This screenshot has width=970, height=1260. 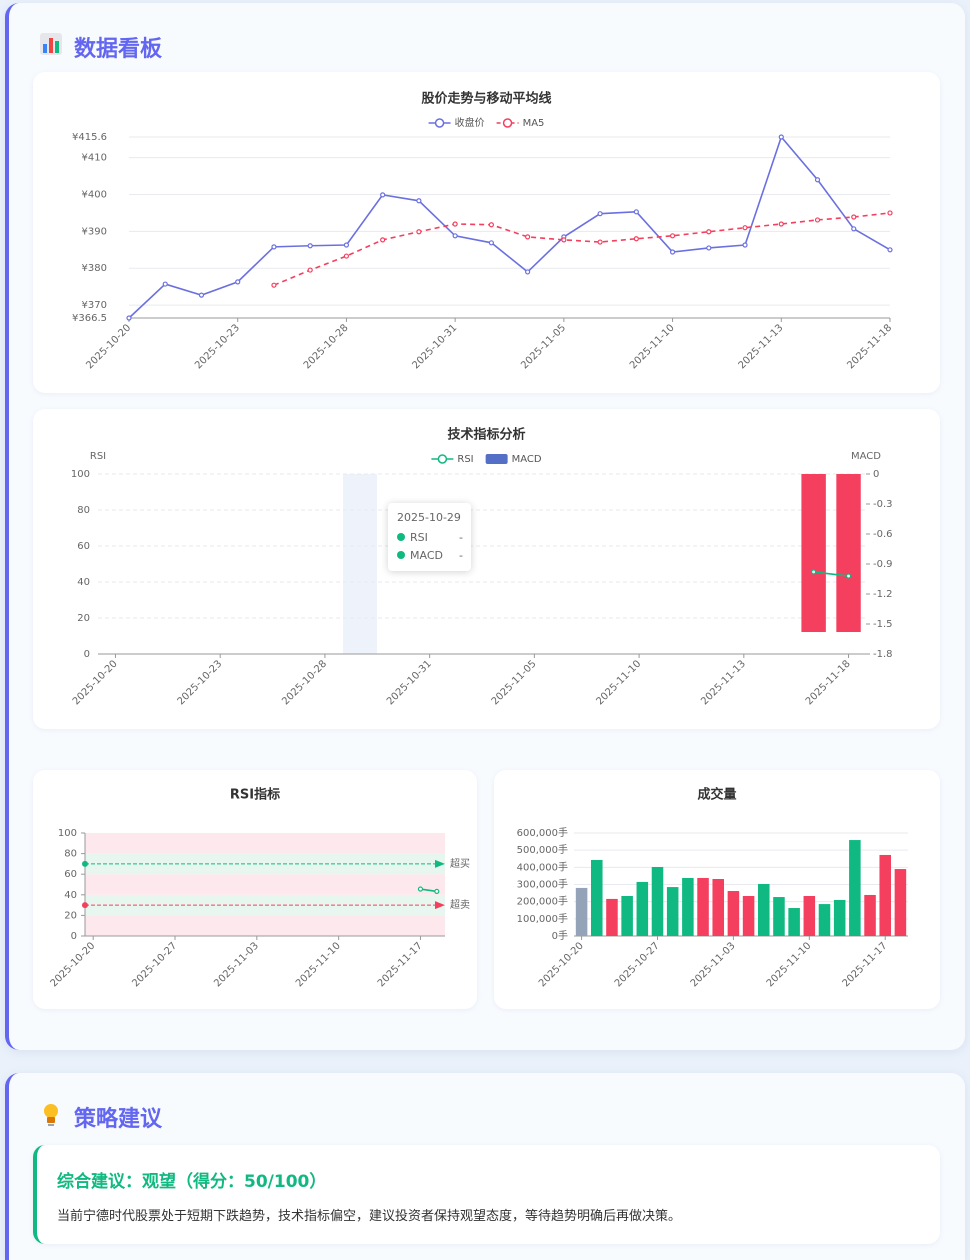 What do you see at coordinates (828, 682) in the screenshot?
I see `x-tick-label: 2025-11-18` at bounding box center [828, 682].